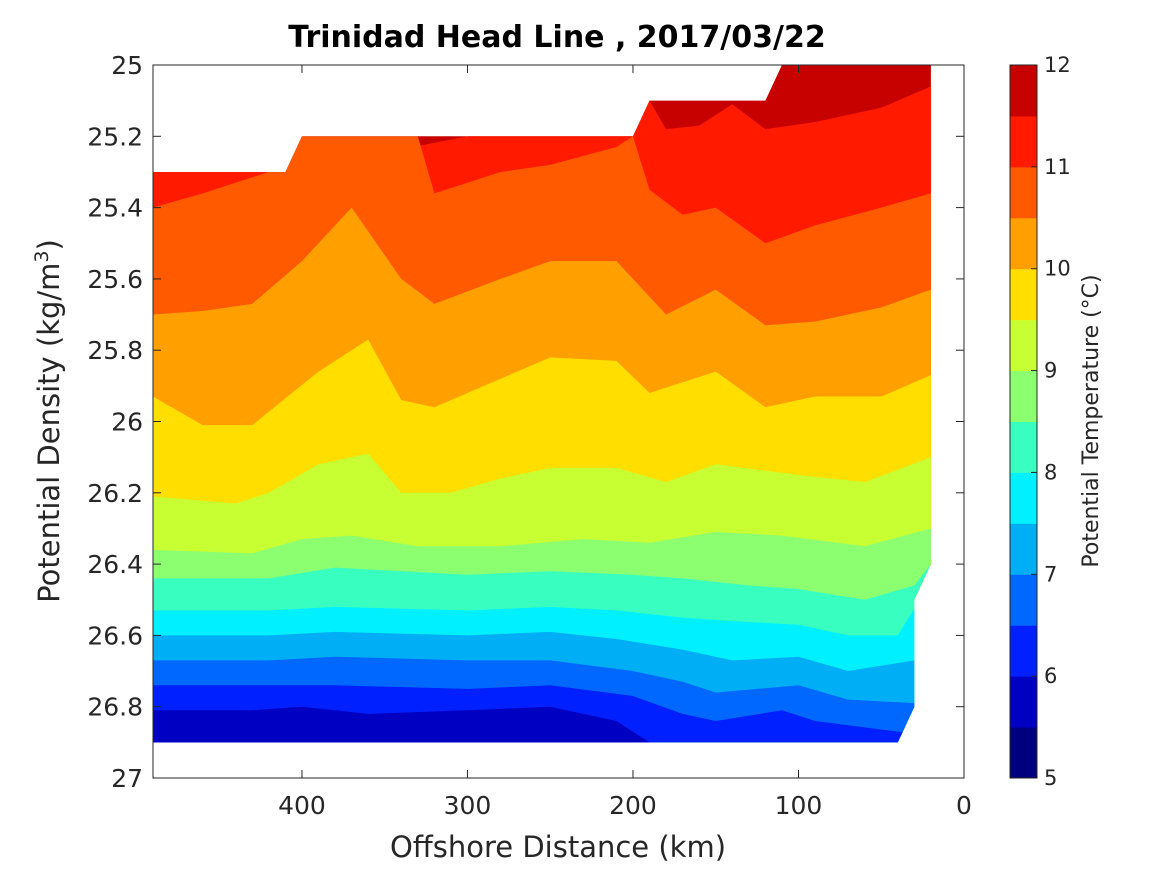 The image size is (1167, 875). What do you see at coordinates (1057, 65) in the screenshot?
I see `colorbar-tick-label: 12` at bounding box center [1057, 65].